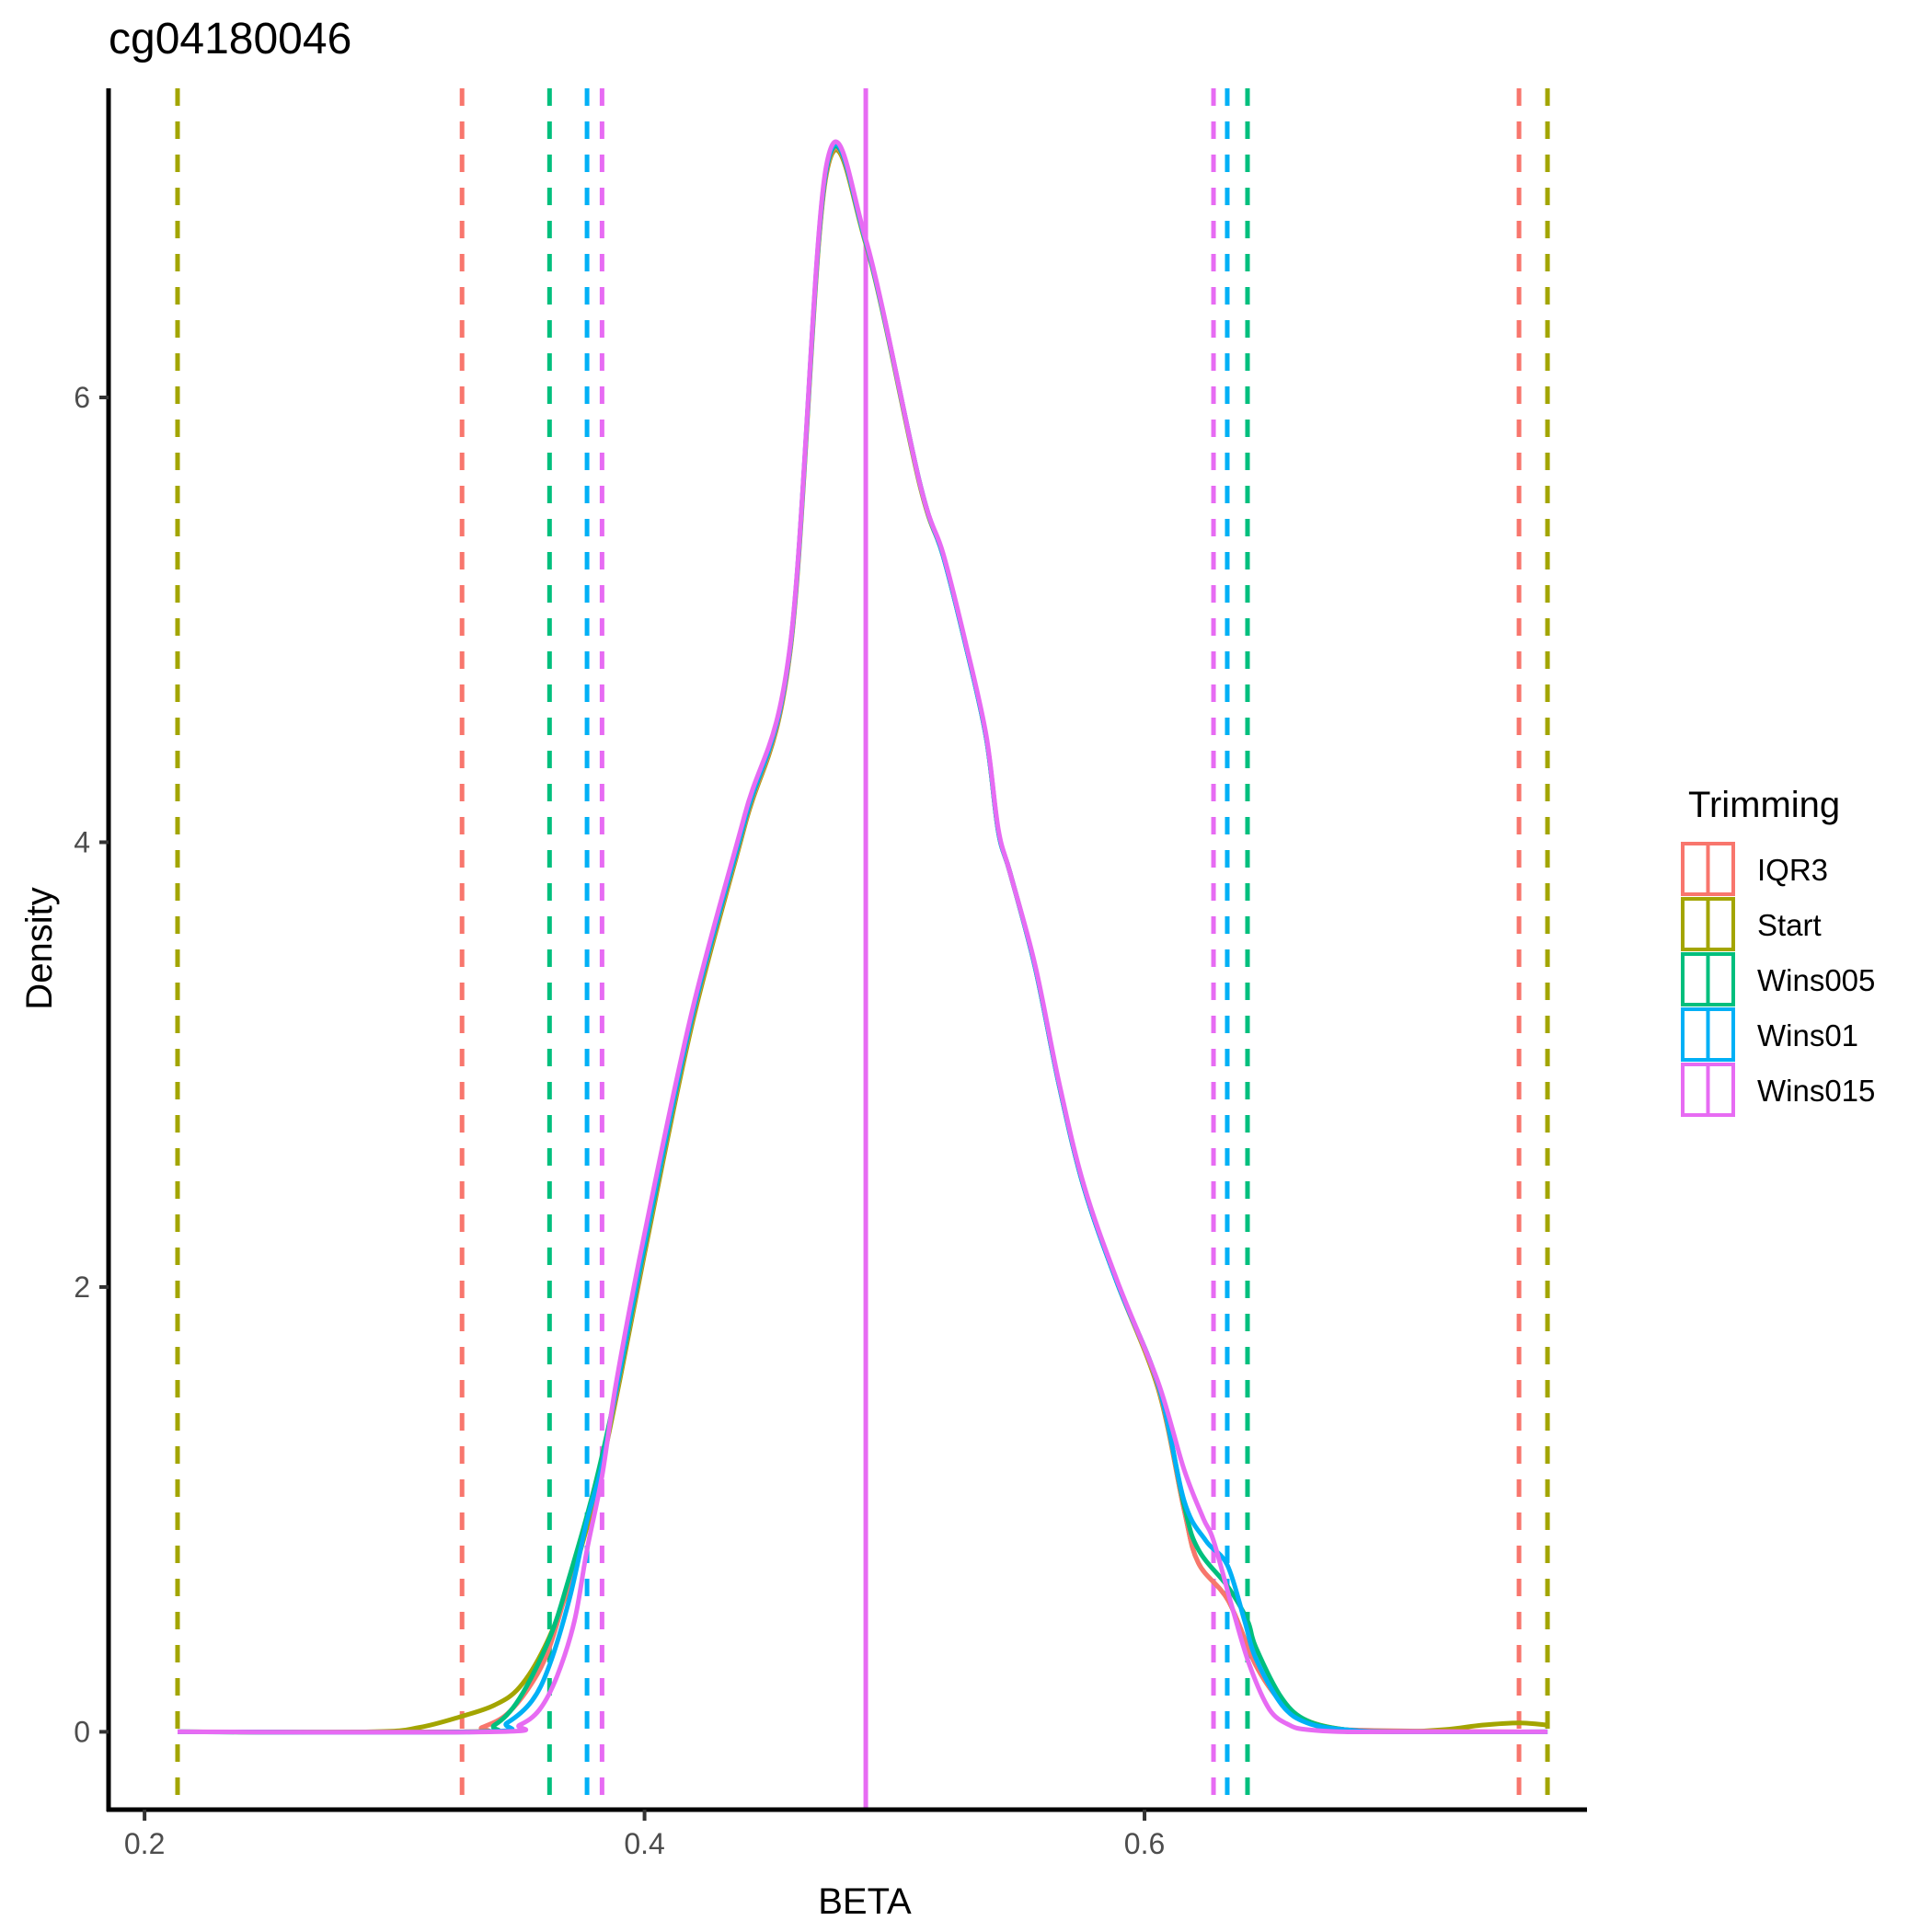 This screenshot has height=1932, width=1932. What do you see at coordinates (865, 1901) in the screenshot?
I see `x-axis-title: BETA` at bounding box center [865, 1901].